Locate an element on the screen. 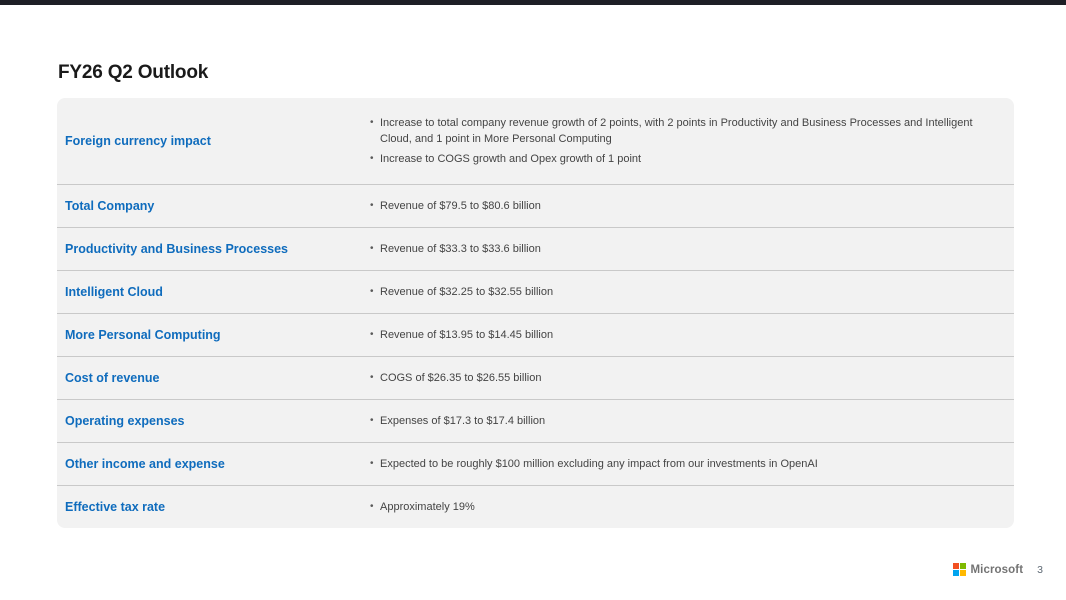 This screenshot has height=600, width=1066. table-row: Effective tax rate • Approximately 19% is located at coordinates (535, 506).